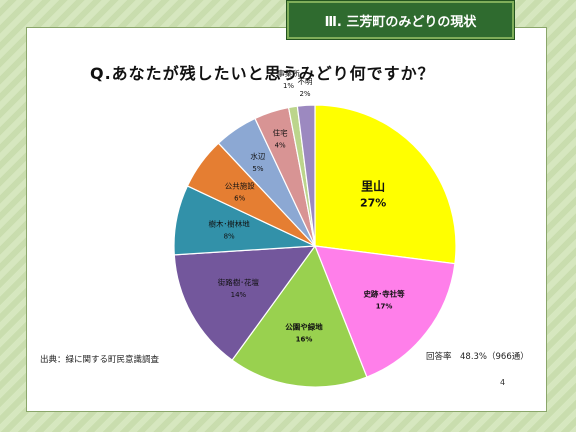 Image resolution: width=576 pixels, height=432 pixels. Describe the element at coordinates (288, 73) in the screenshot. I see `slice-label-8: 事業所` at that location.